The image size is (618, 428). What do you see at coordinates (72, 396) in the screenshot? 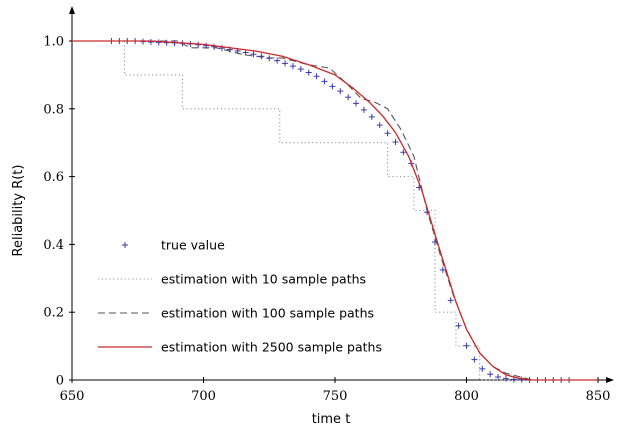
I see `x-tick-label: 650` at bounding box center [72, 396].